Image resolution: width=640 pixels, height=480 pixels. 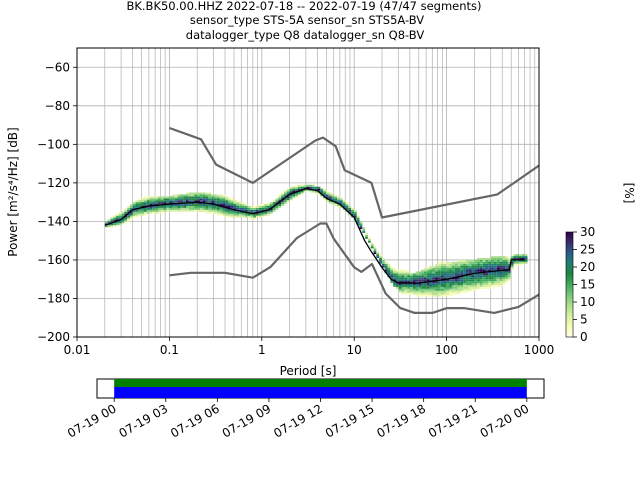 I want to click on y-axis-label: Power [m²/s⁴/Hz] [dB], so click(x=13, y=191).